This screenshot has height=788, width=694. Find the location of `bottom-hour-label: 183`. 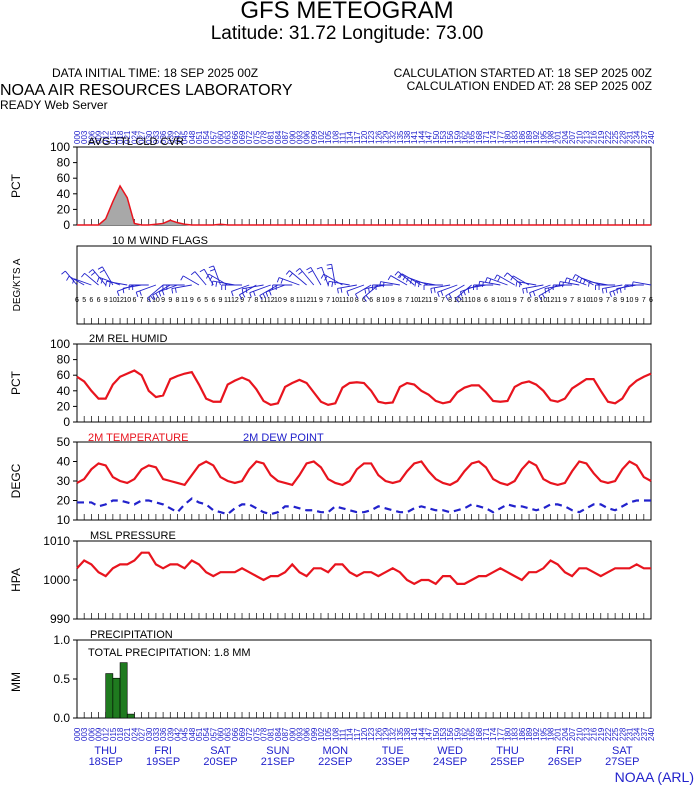

bottom-hour-label: 183 is located at coordinates (515, 734).